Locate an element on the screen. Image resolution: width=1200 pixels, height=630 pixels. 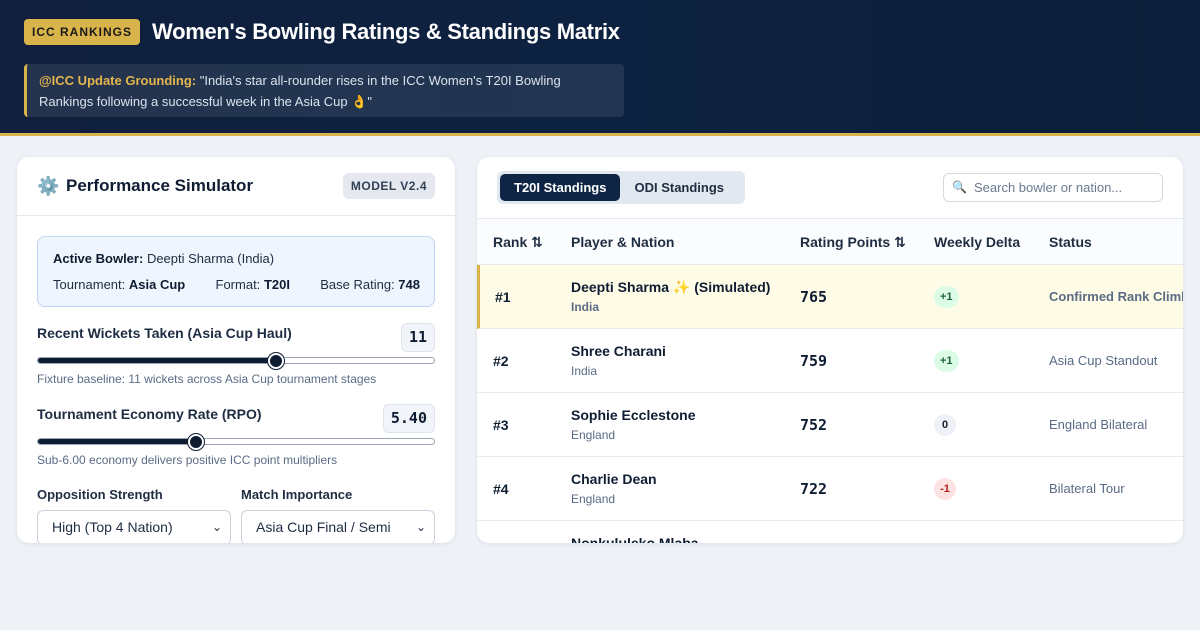
match-importance-select: Asia Cup Final / Semi ⌄ is located at coordinates (338, 526).